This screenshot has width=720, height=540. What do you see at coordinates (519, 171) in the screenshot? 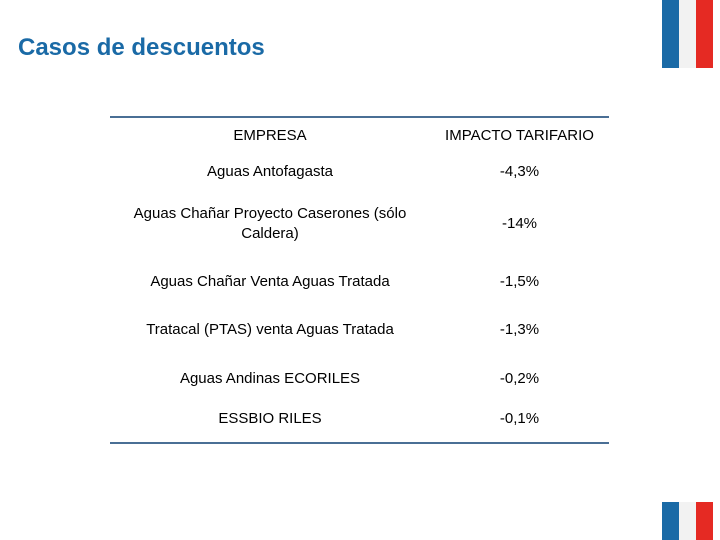
I see `impacto-cell: -4,3%` at bounding box center [519, 171].